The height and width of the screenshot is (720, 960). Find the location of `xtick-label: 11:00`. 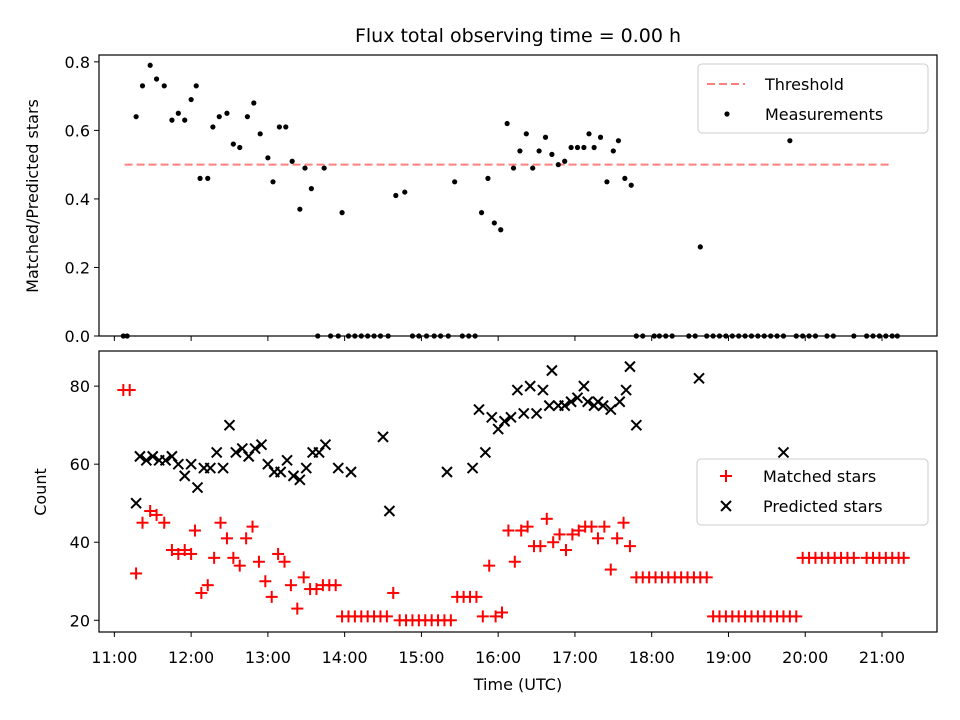

xtick-label: 11:00 is located at coordinates (114, 657).